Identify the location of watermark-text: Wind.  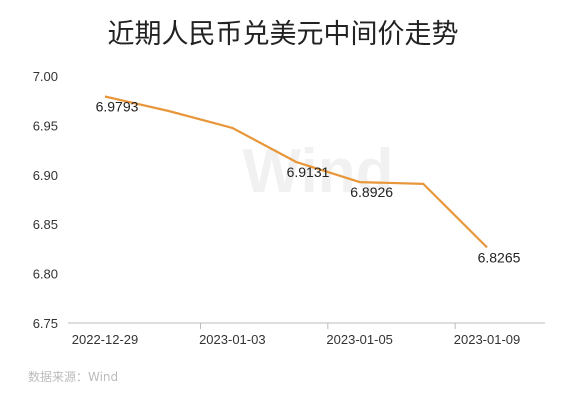
(318, 171).